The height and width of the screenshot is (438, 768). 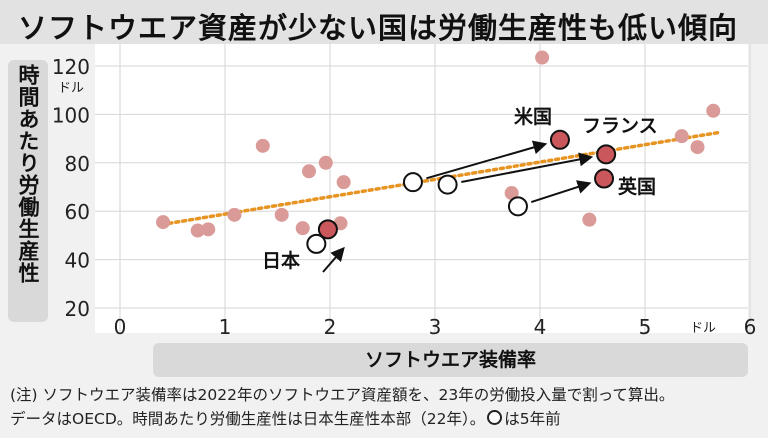 What do you see at coordinates (637, 186) in the screenshot?
I see `country-label: 英国` at bounding box center [637, 186].